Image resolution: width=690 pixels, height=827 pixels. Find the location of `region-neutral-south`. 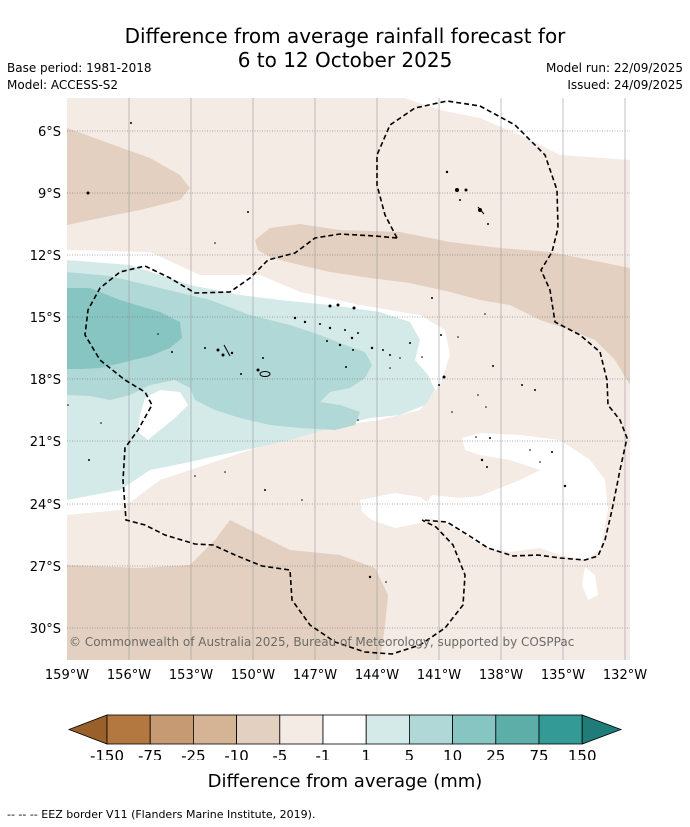

region-neutral-south is located at coordinates (399, 510).